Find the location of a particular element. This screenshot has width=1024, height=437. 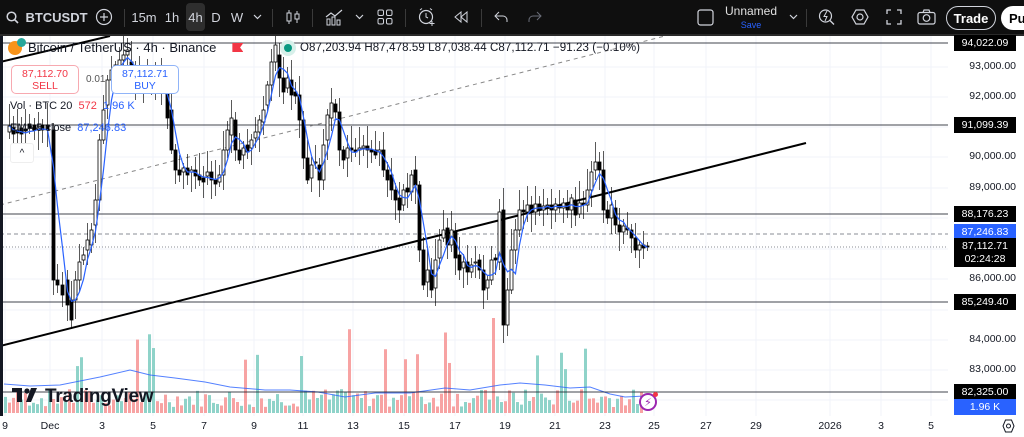

volume-value: 572 is located at coordinates (87, 106).